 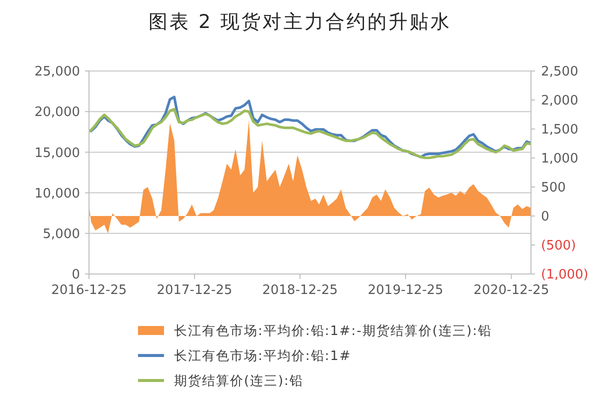 I want to click on y-tick-label: 0, so click(x=76, y=275).